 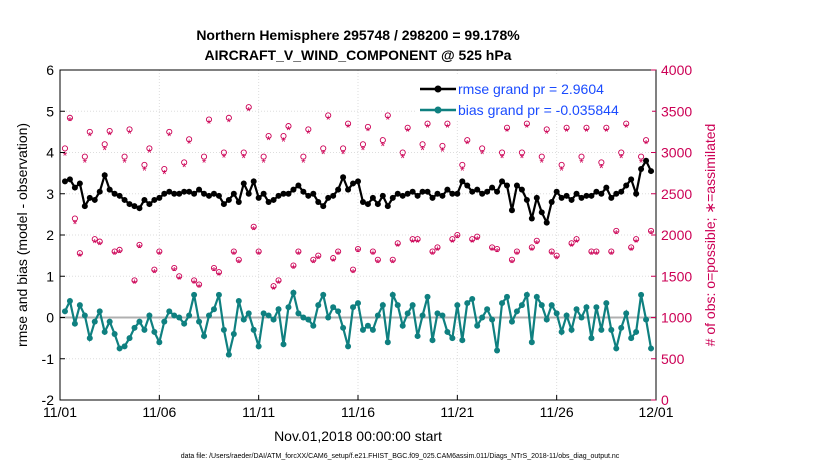 What do you see at coordinates (159, 412) in the screenshot?
I see `x-tick-label-1: 11/06` at bounding box center [159, 412].